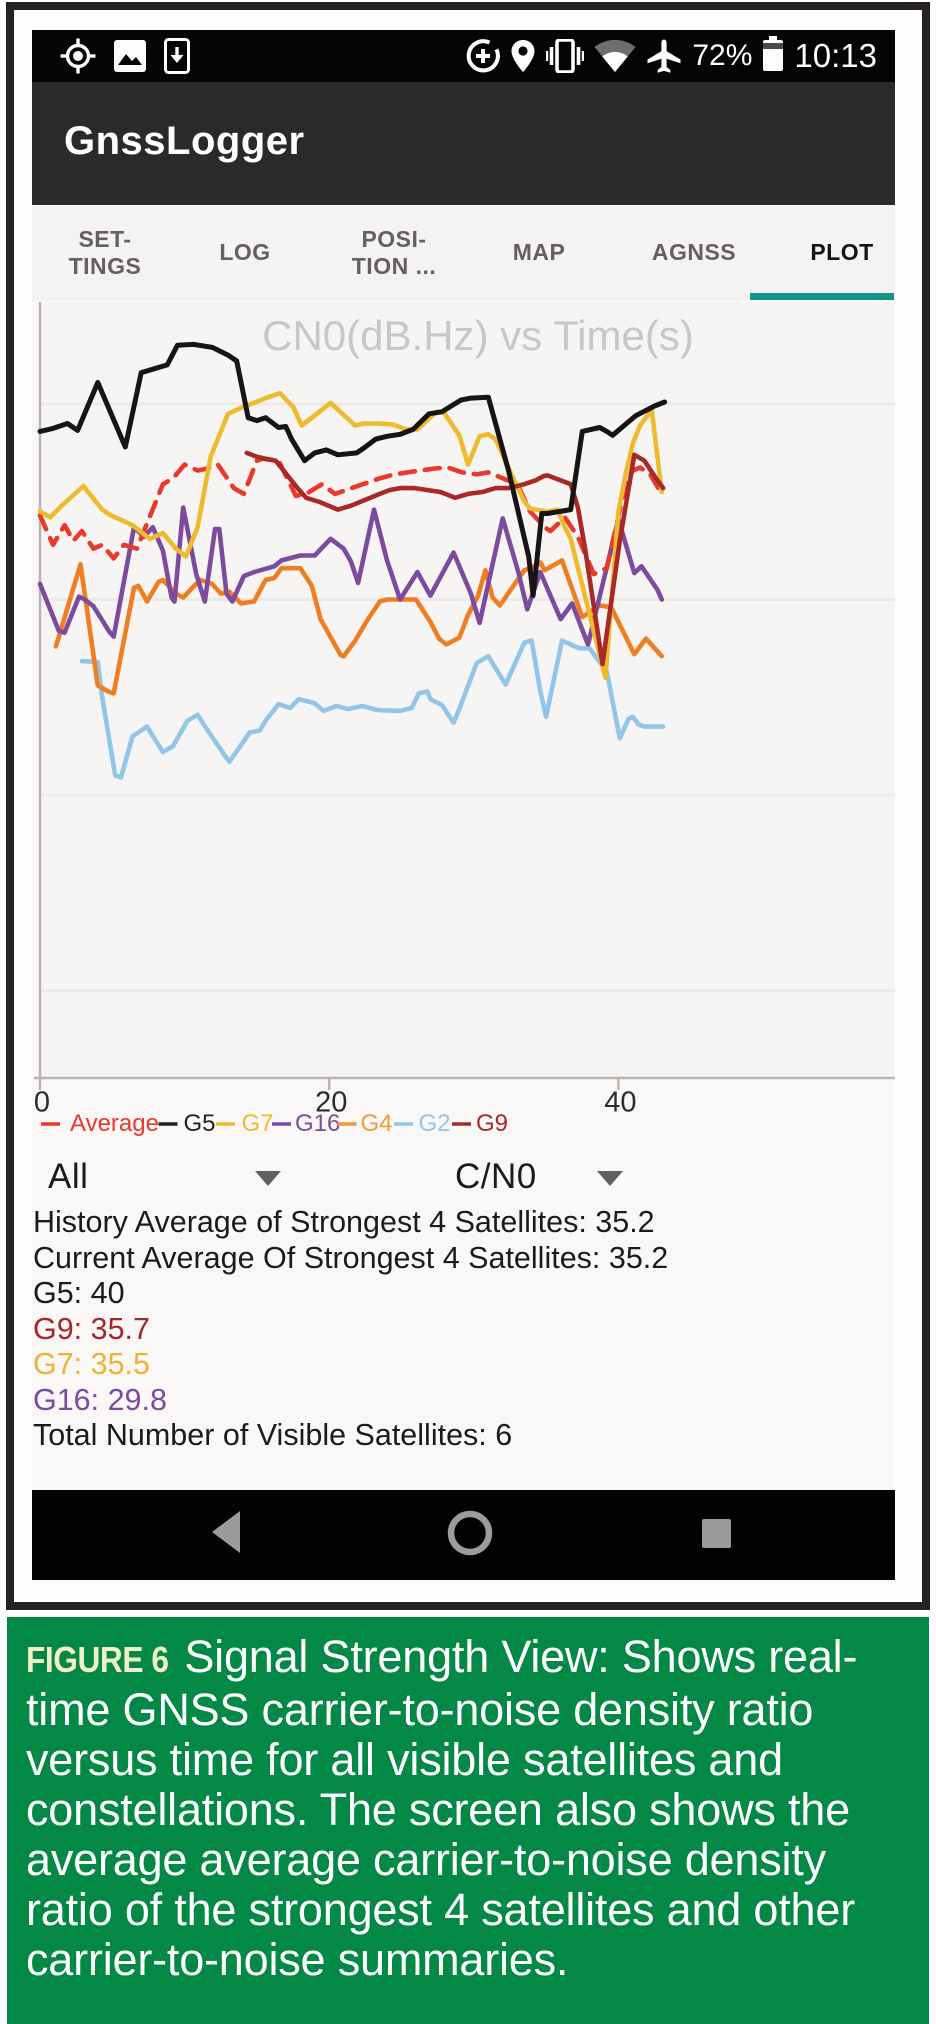 The image size is (936, 2024). What do you see at coordinates (130, 56) in the screenshot?
I see `photo-icon` at bounding box center [130, 56].